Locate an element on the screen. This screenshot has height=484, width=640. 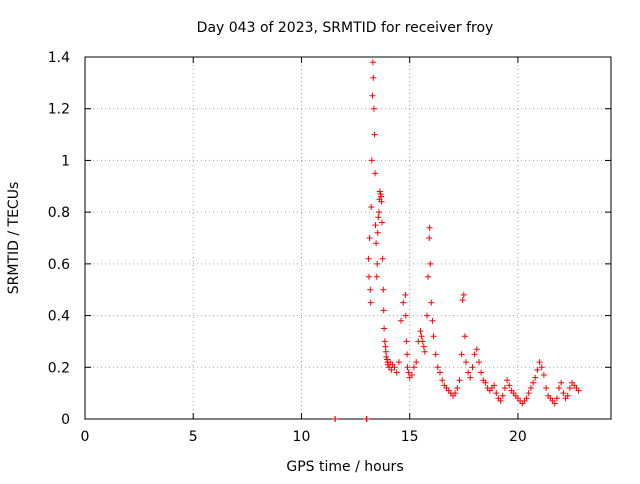
y-tick-label: 1 is located at coordinates (65, 161).